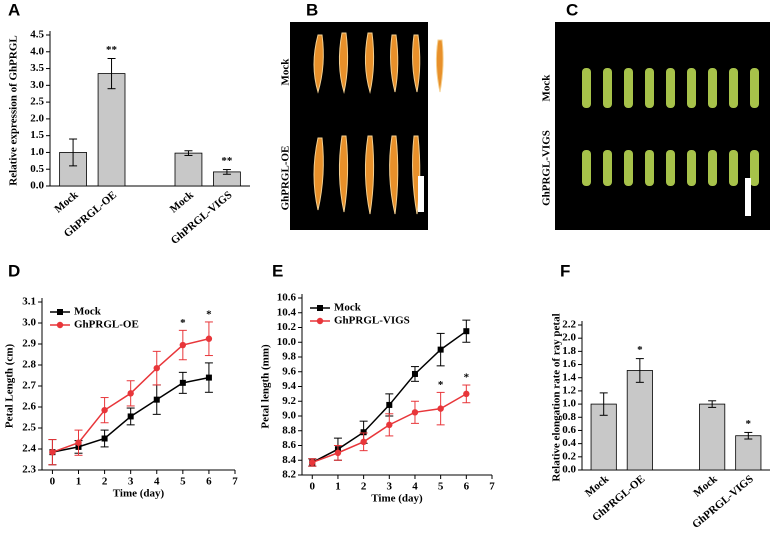 This screenshot has width=778, height=541. Describe the element at coordinates (266, 386) in the screenshot. I see `y-axis-label: Petal length (mm)` at that location.